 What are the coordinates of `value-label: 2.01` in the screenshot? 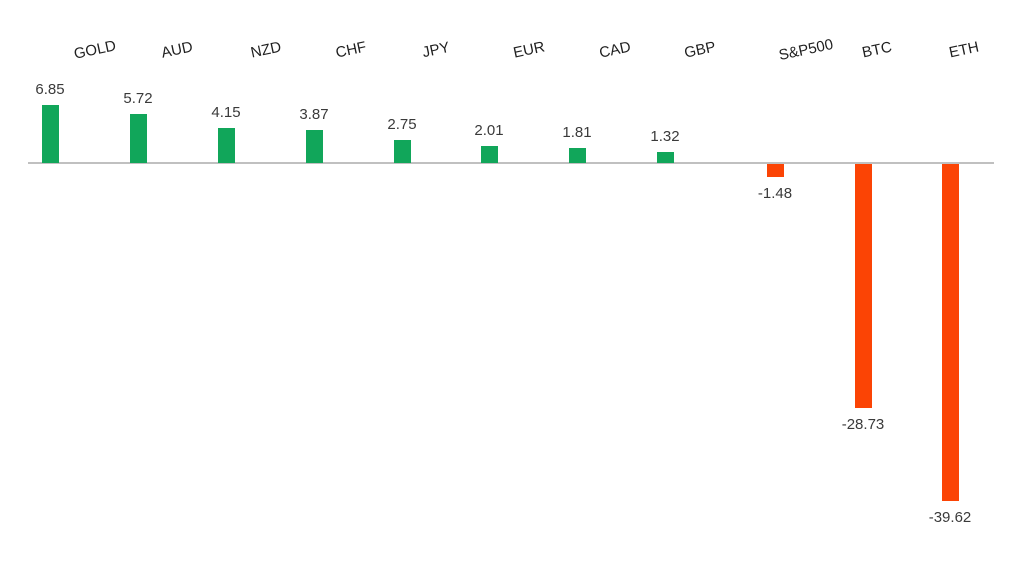 It's located at (489, 130).